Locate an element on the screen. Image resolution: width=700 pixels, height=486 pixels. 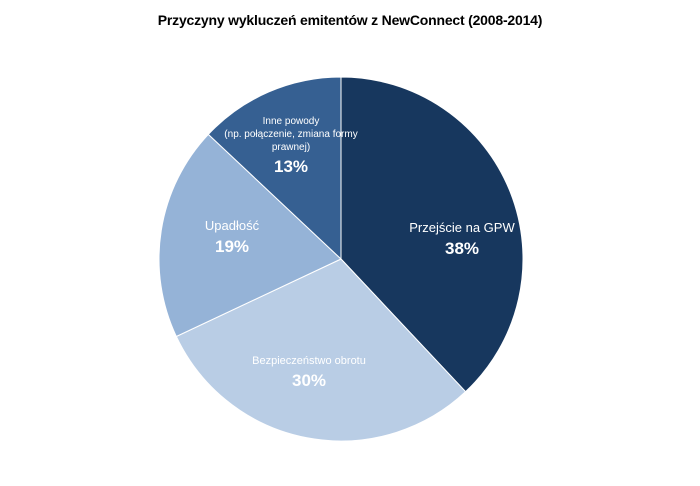
slice-value-label-0: 38% is located at coordinates (462, 248).